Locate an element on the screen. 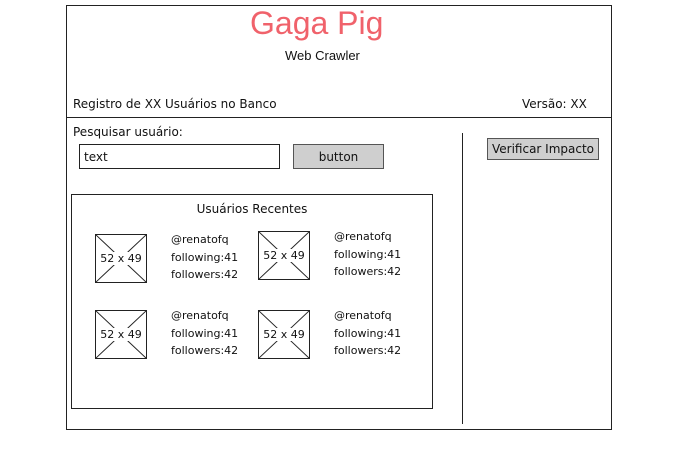 The height and width of the screenshot is (450, 678). search-button: button is located at coordinates (338, 156).